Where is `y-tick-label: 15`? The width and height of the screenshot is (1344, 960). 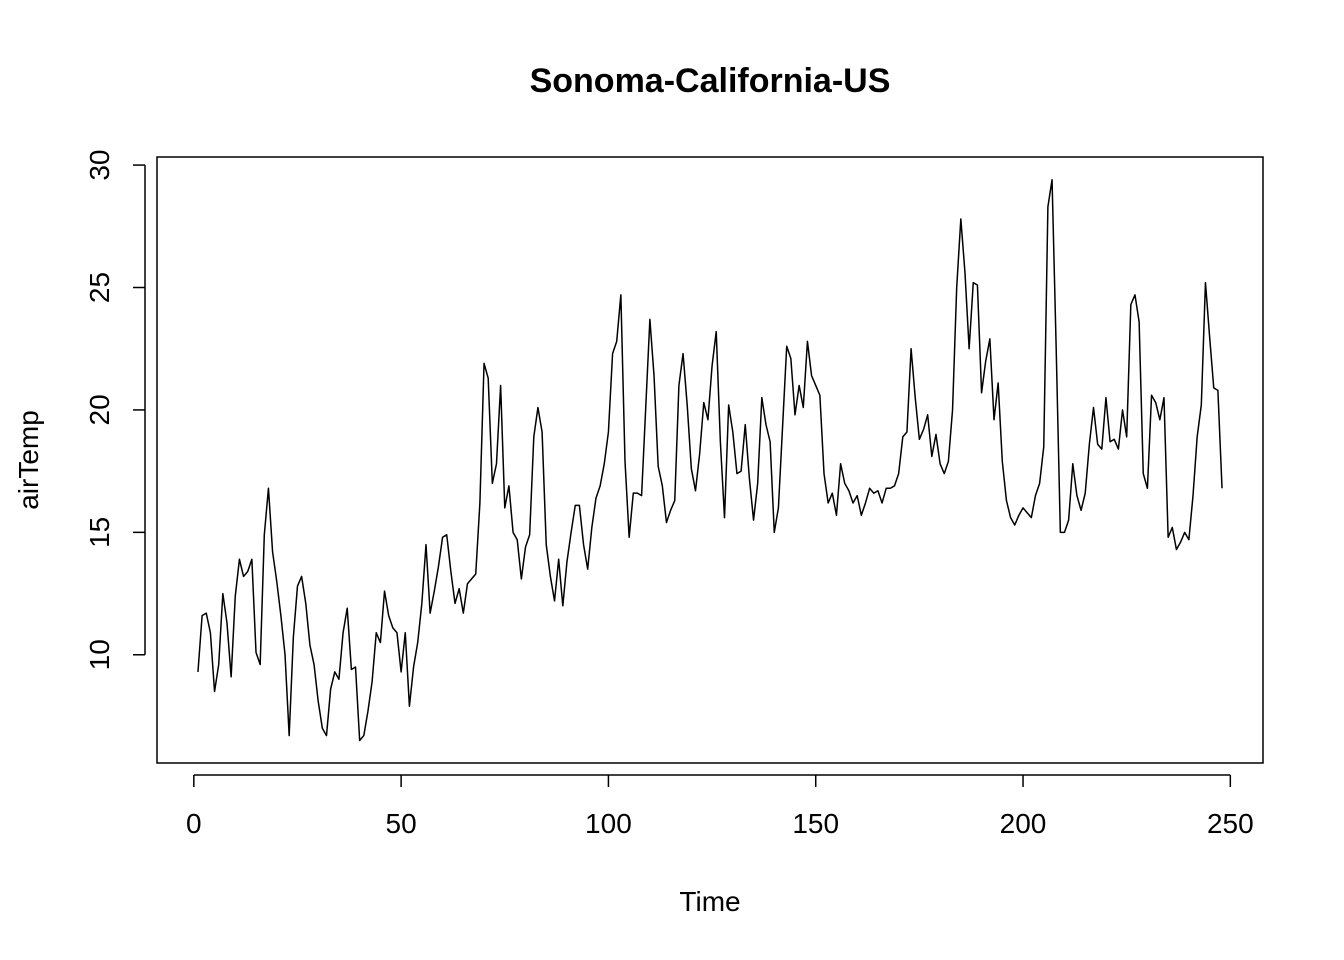 y-tick-label: 15 is located at coordinates (99, 532).